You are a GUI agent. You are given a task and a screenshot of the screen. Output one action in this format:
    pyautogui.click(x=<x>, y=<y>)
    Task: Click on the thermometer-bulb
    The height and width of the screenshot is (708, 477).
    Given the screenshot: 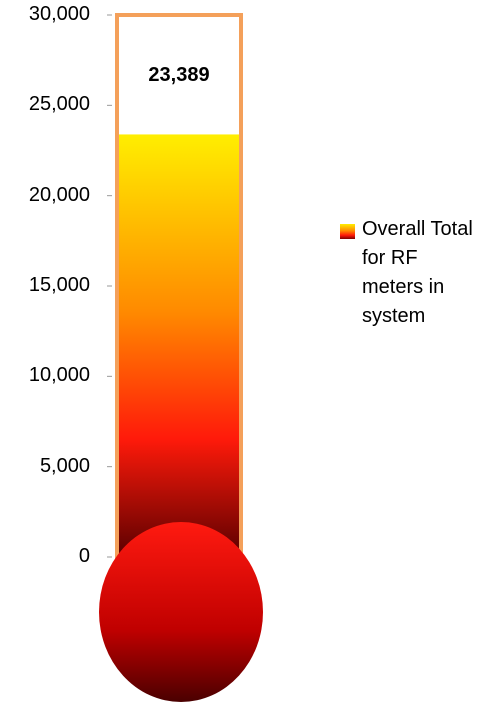 What is the action you would take?
    pyautogui.click(x=181, y=612)
    